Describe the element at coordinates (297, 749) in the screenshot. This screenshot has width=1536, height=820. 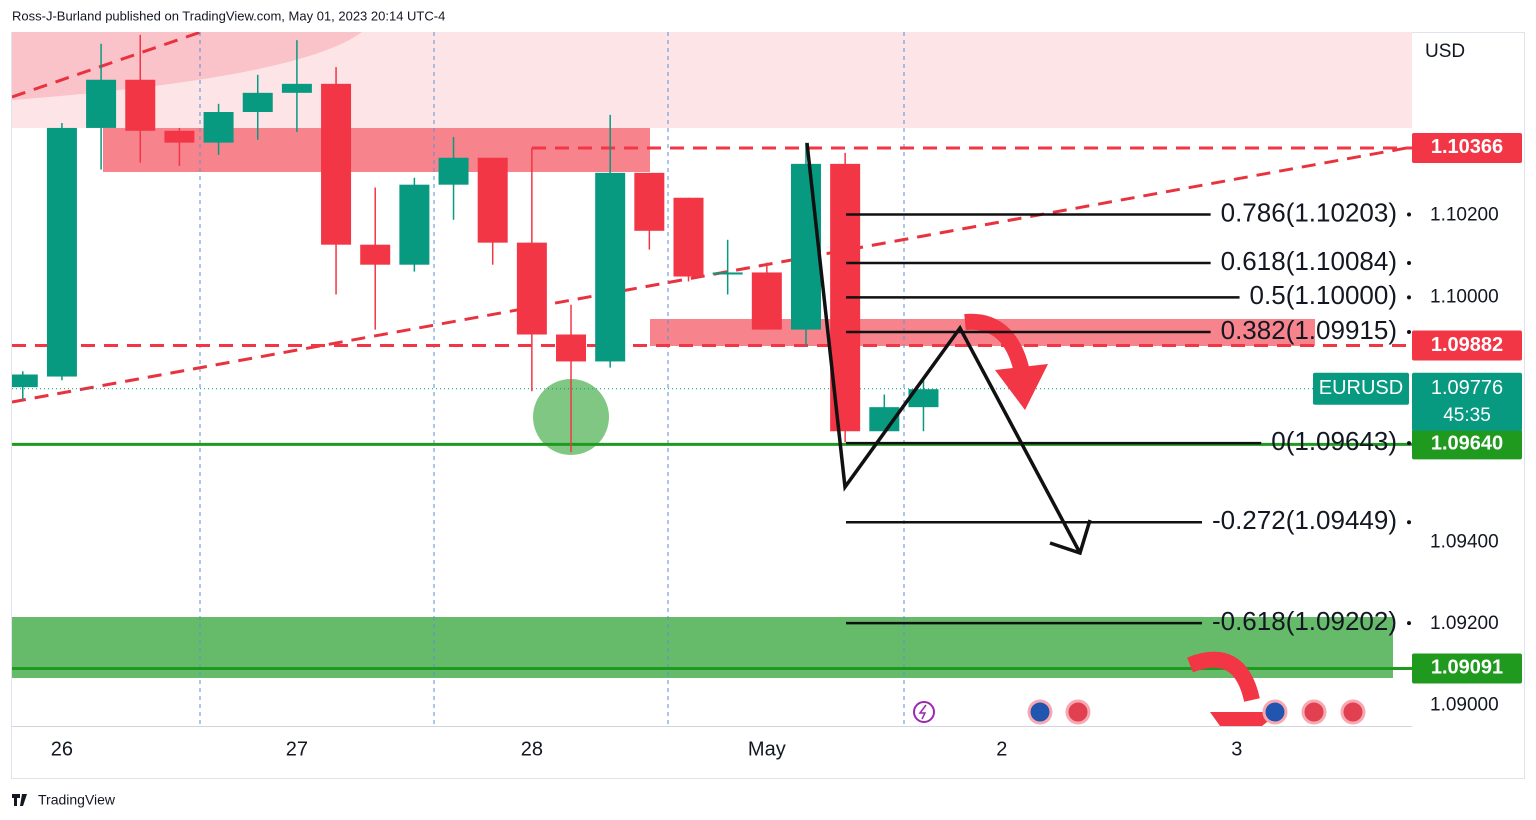
I see `x-tick-label: 27` at that location.